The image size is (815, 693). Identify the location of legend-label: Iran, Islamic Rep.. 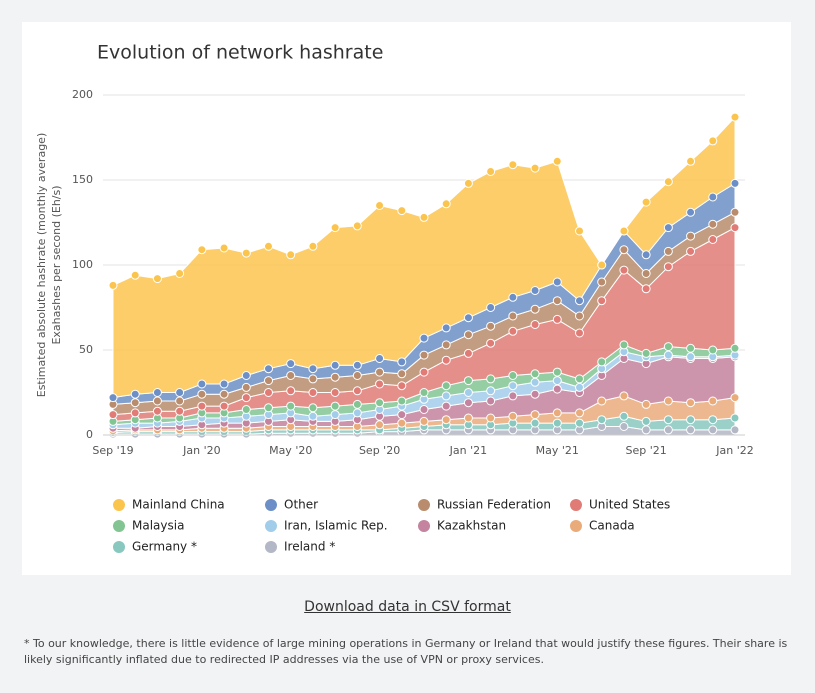
(336, 526).